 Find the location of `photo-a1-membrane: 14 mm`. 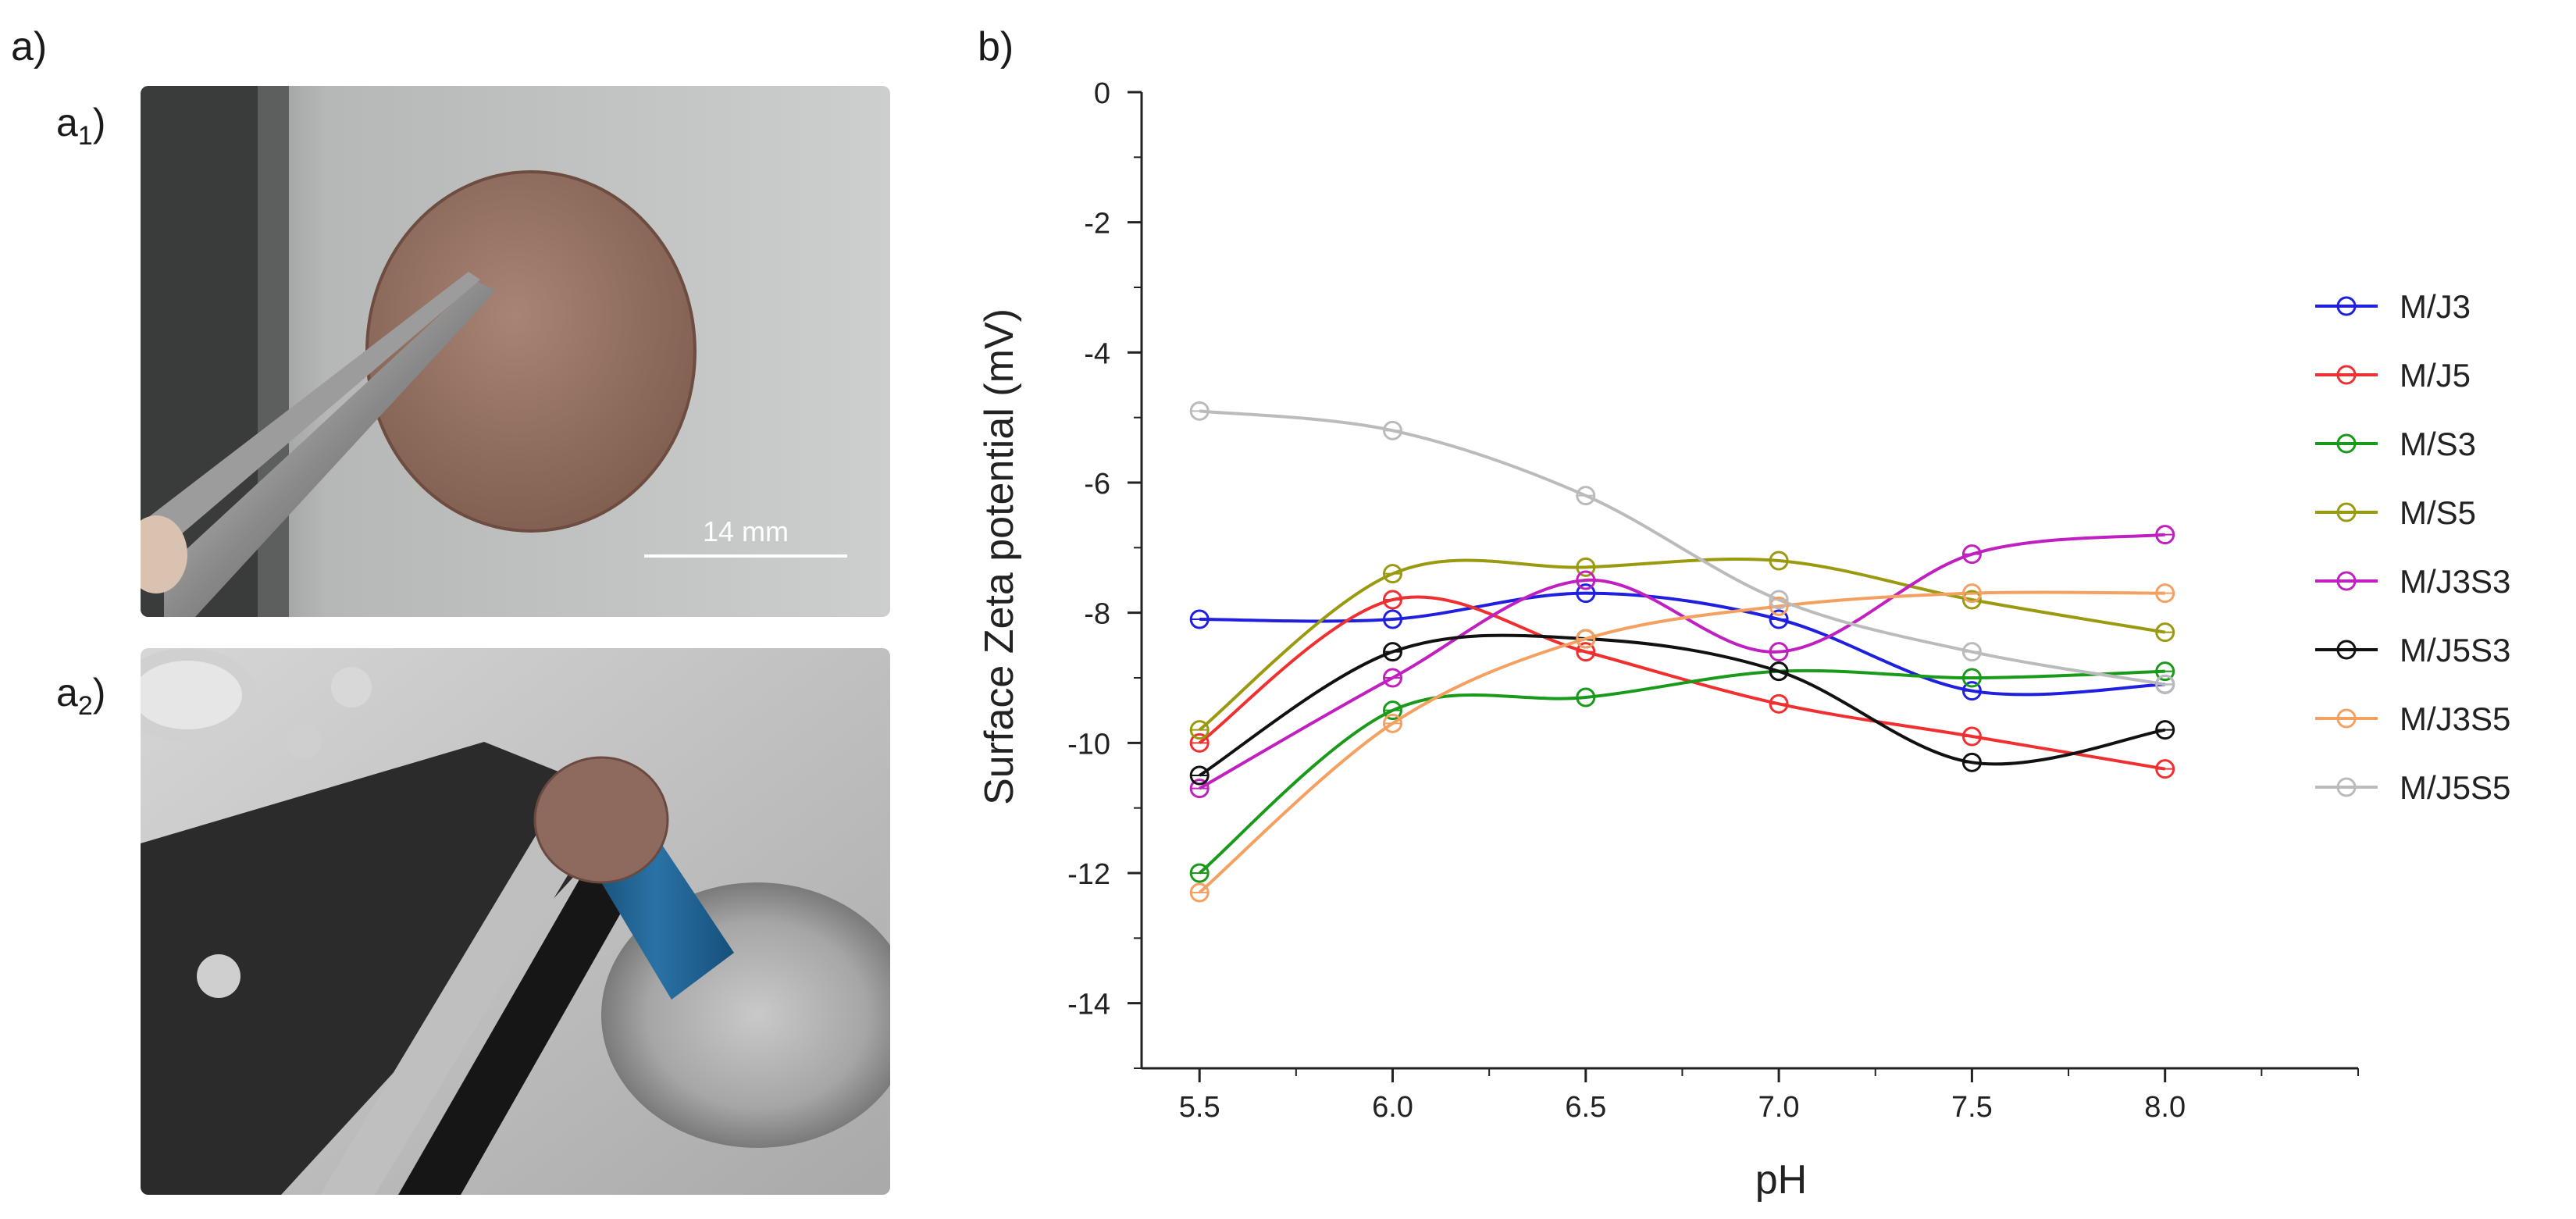

photo-a1-membrane: 14 mm is located at coordinates (515, 351).